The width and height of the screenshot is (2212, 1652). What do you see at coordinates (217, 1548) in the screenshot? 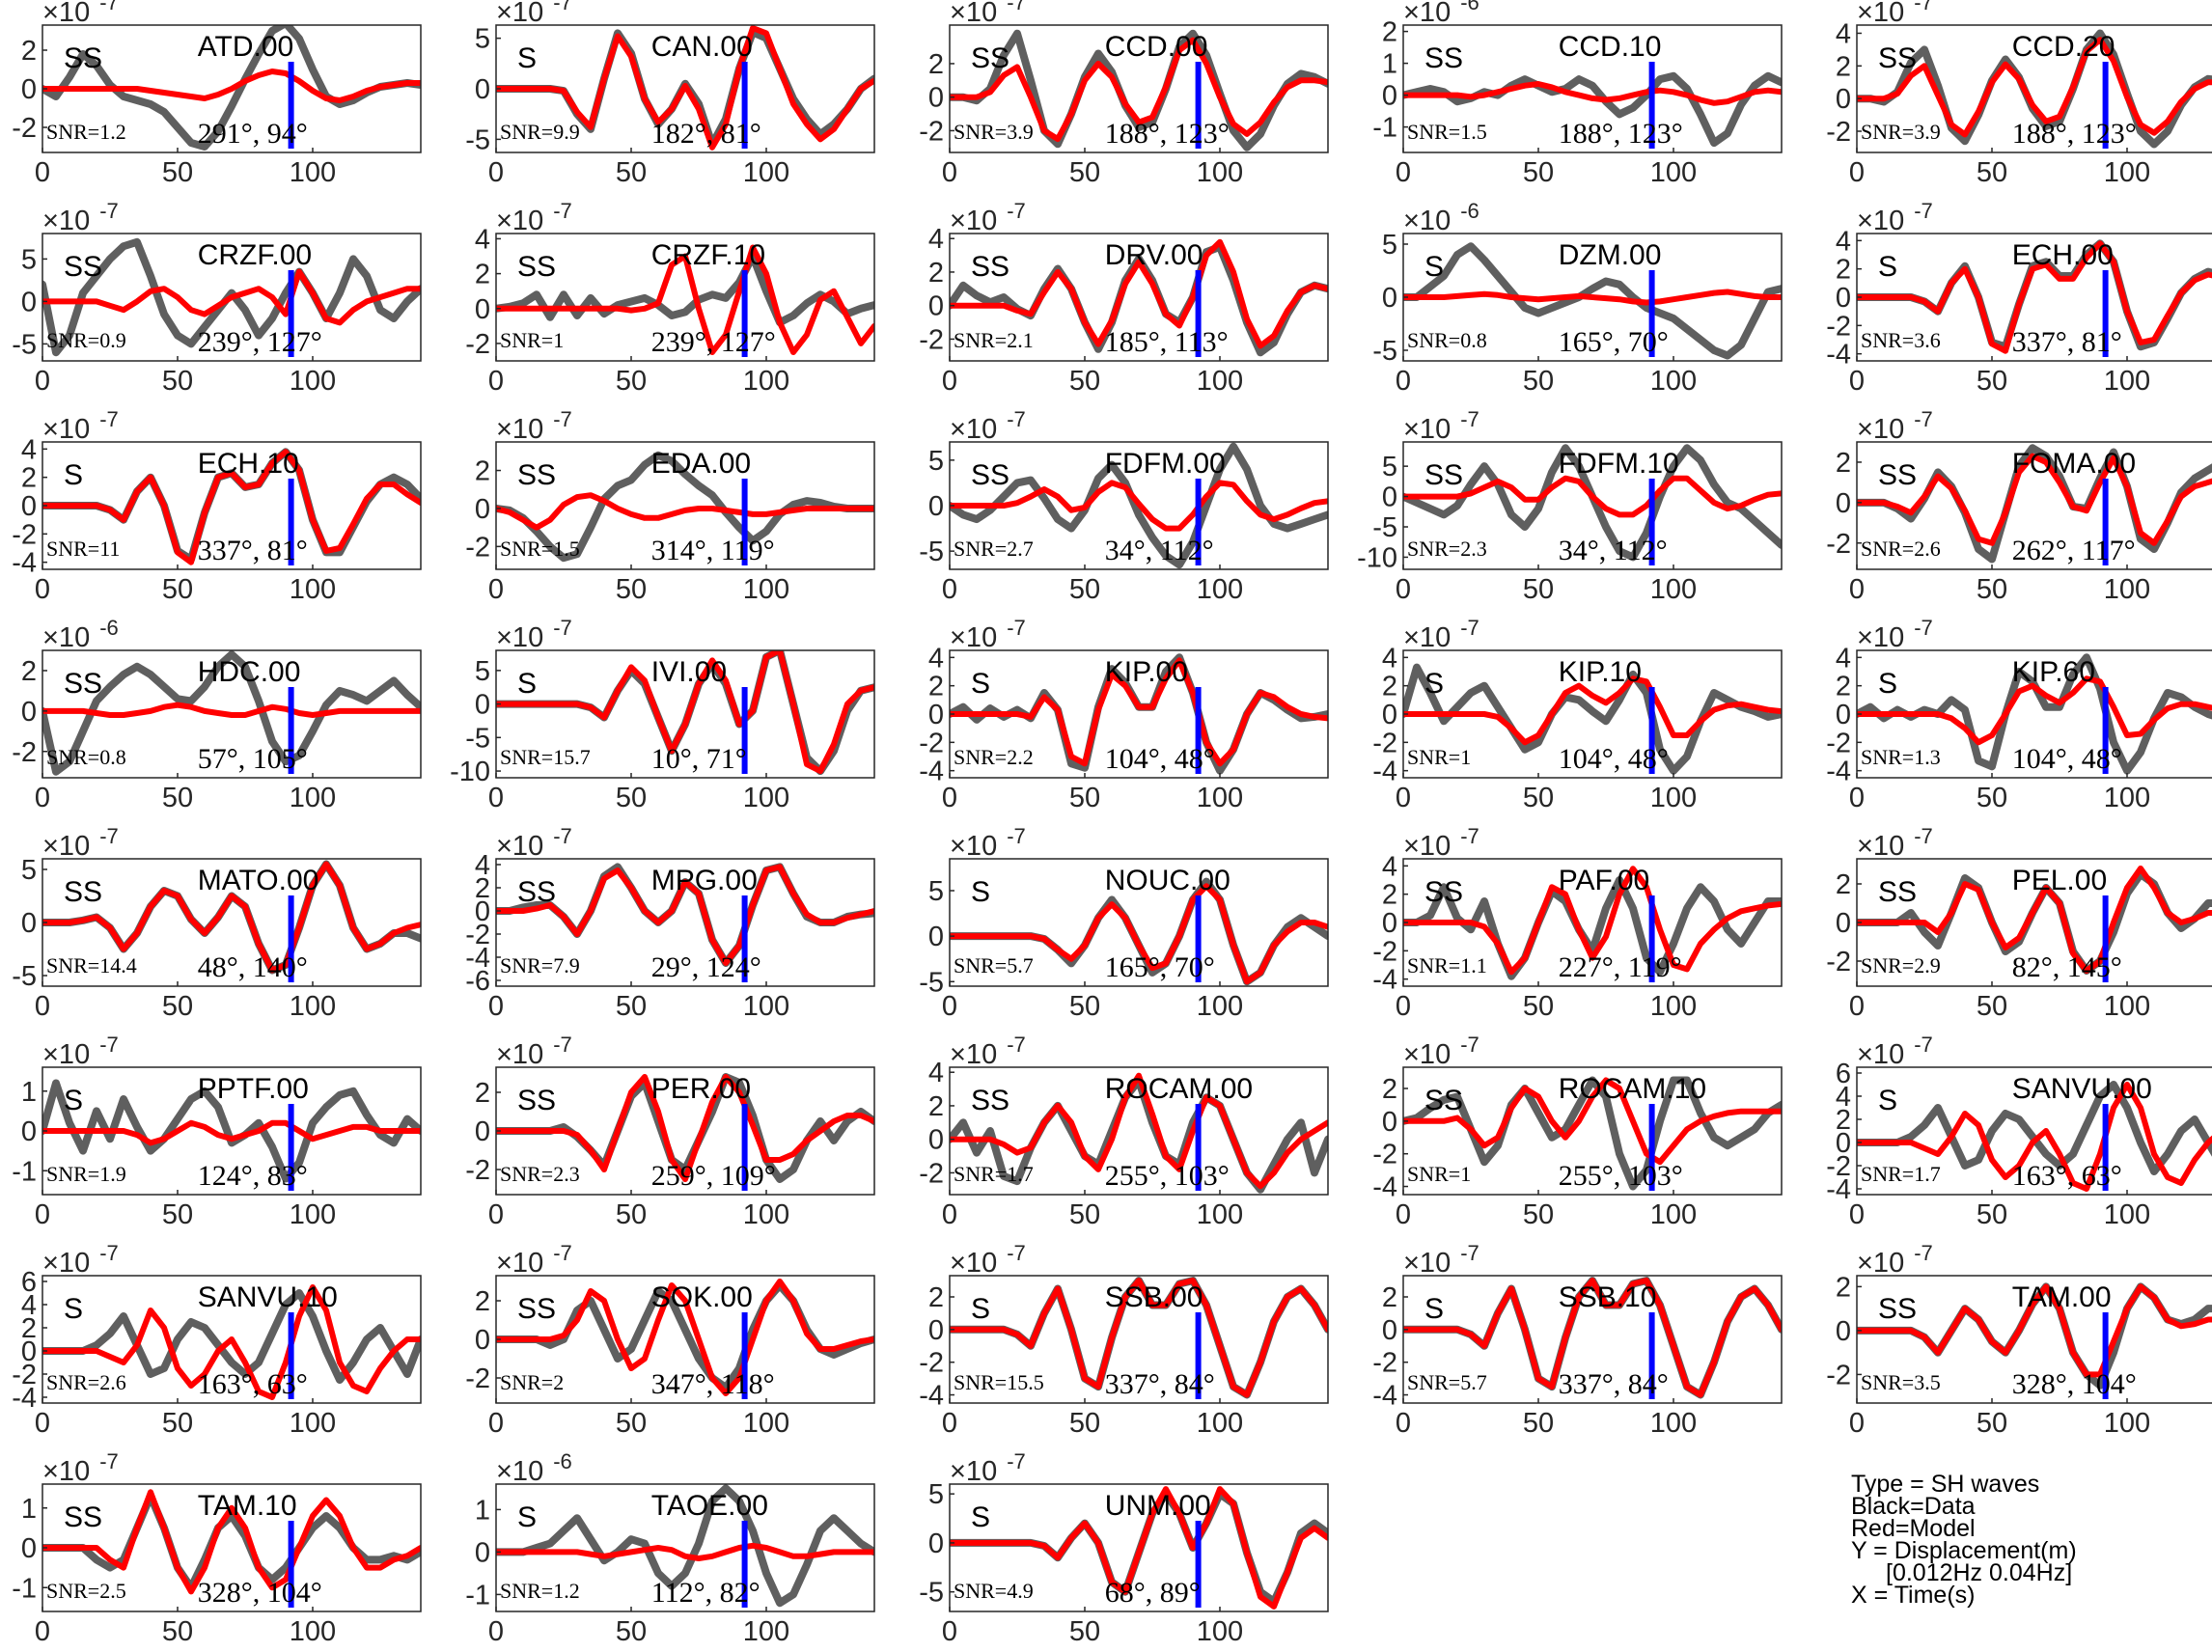
I see `panel-tam-10: 0 50 100 -1 0 1×10 -7 SS TAM.10 SNR=2.5 328°, 104°` at bounding box center [217, 1548].